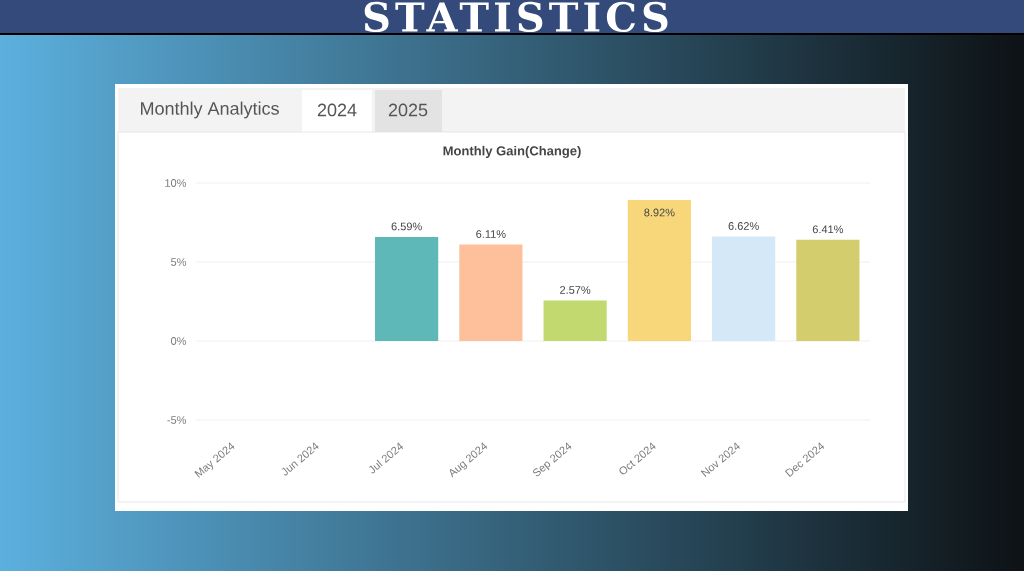  What do you see at coordinates (210, 110) in the screenshot?
I see `text: Monthly Analytics` at bounding box center [210, 110].